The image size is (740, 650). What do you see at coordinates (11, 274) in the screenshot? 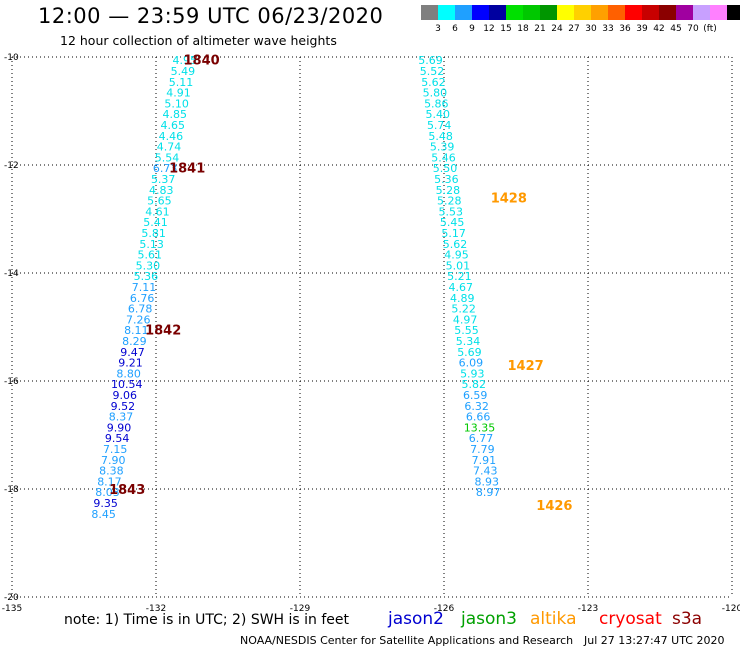
I see `y-tick-label: -14` at bounding box center [11, 274].